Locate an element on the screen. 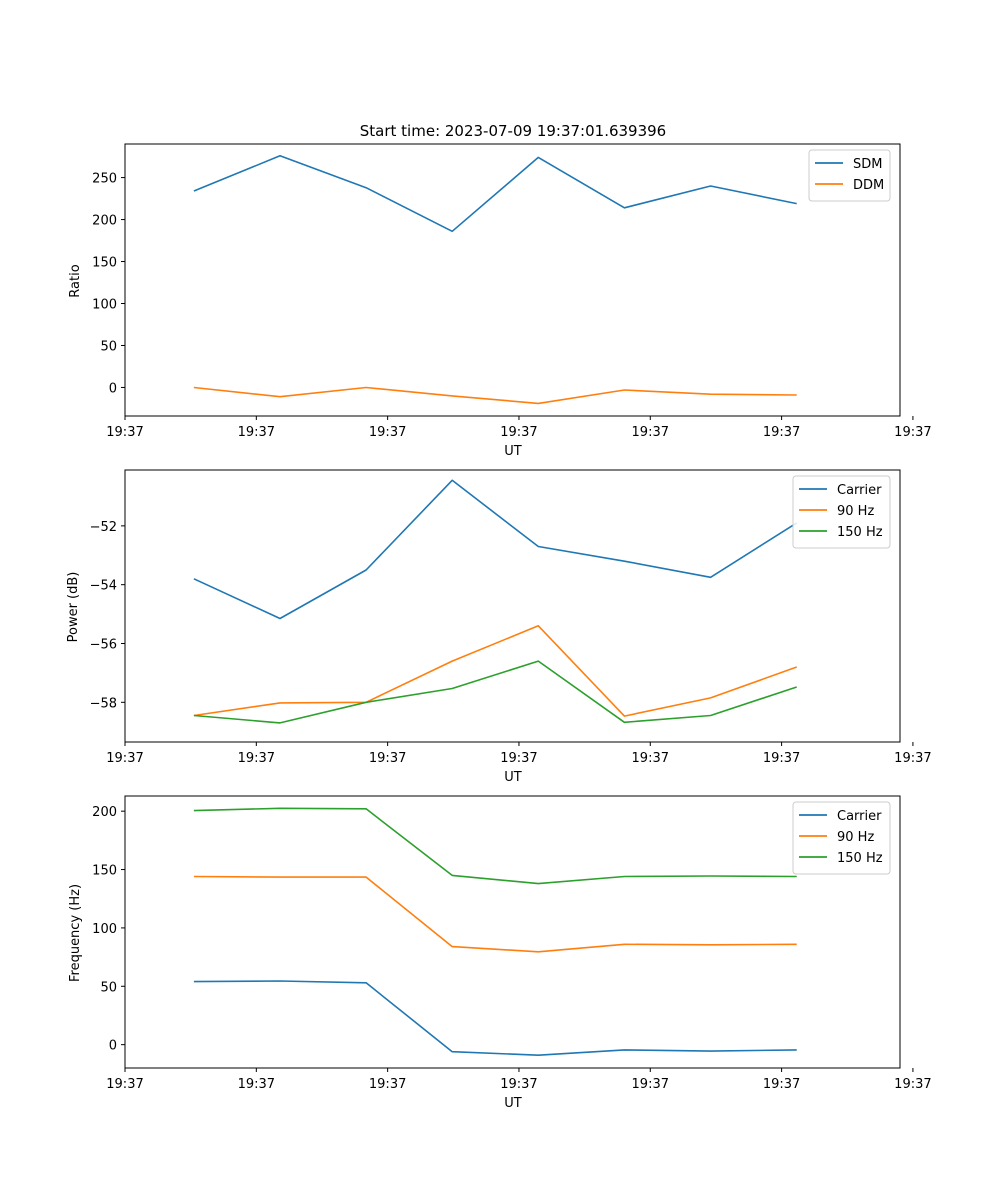  y-tick-label: −58 is located at coordinates (103, 703).